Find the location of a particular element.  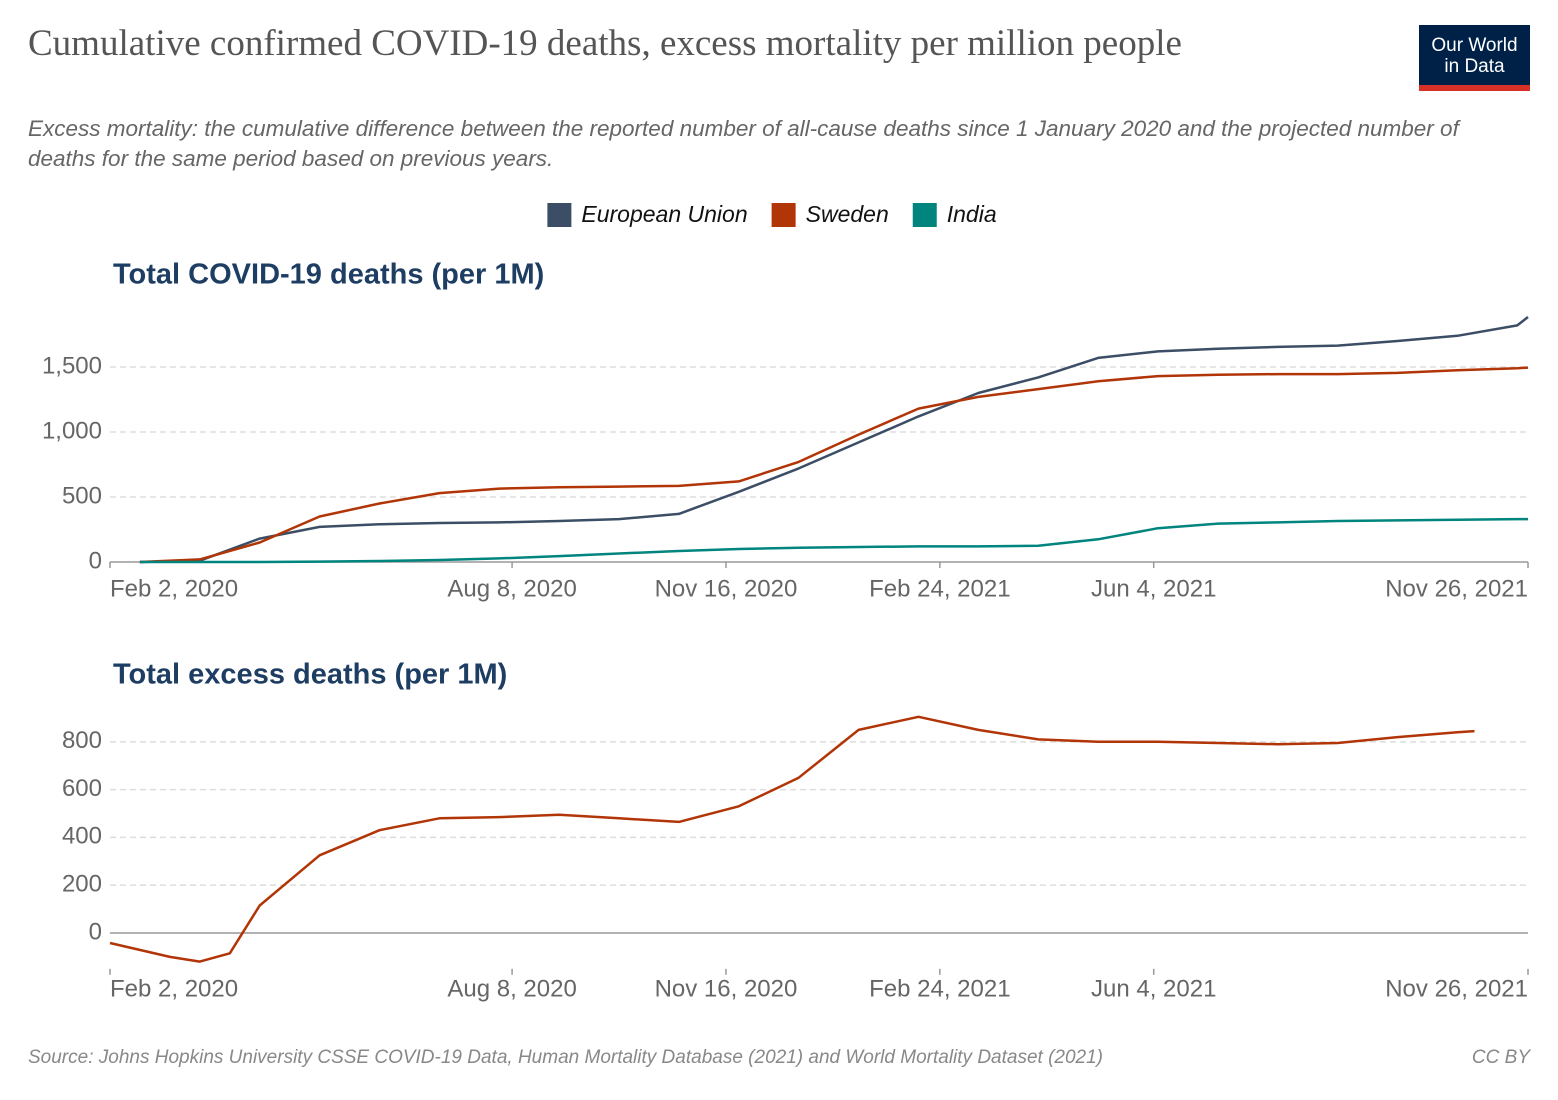

data-line is located at coordinates (833, 540).